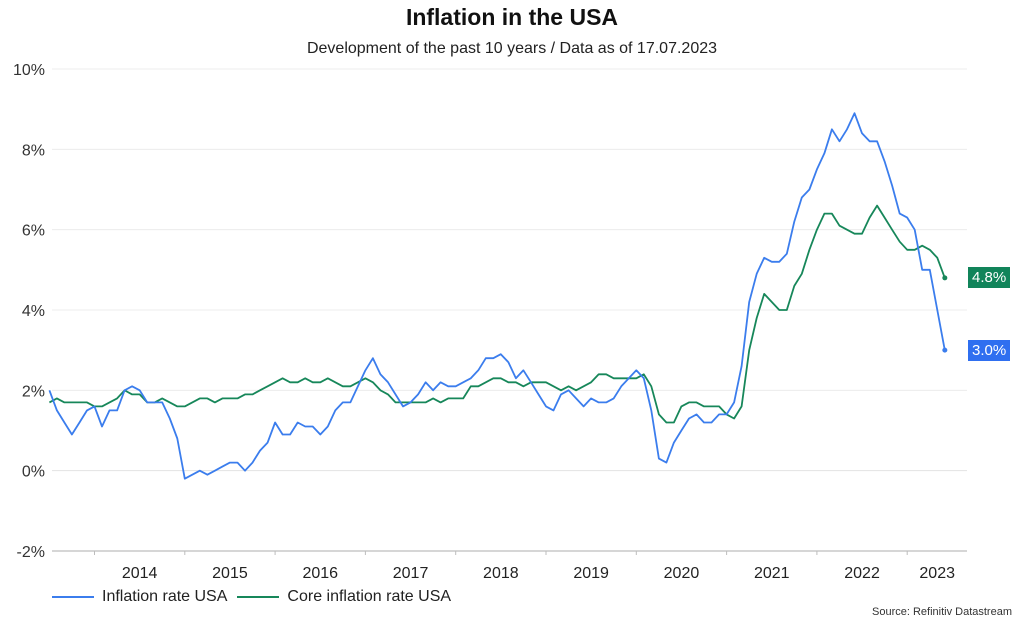 This screenshot has height=623, width=1024. I want to click on source-note: Source: Refinitiv Datastream, so click(942, 612).